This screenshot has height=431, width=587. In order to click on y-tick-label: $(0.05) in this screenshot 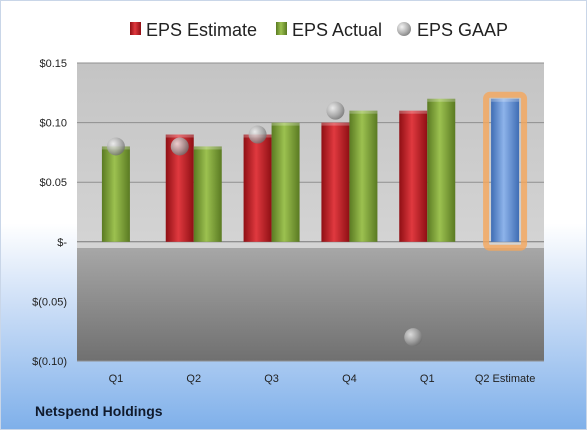, I will do `click(49, 302)`.